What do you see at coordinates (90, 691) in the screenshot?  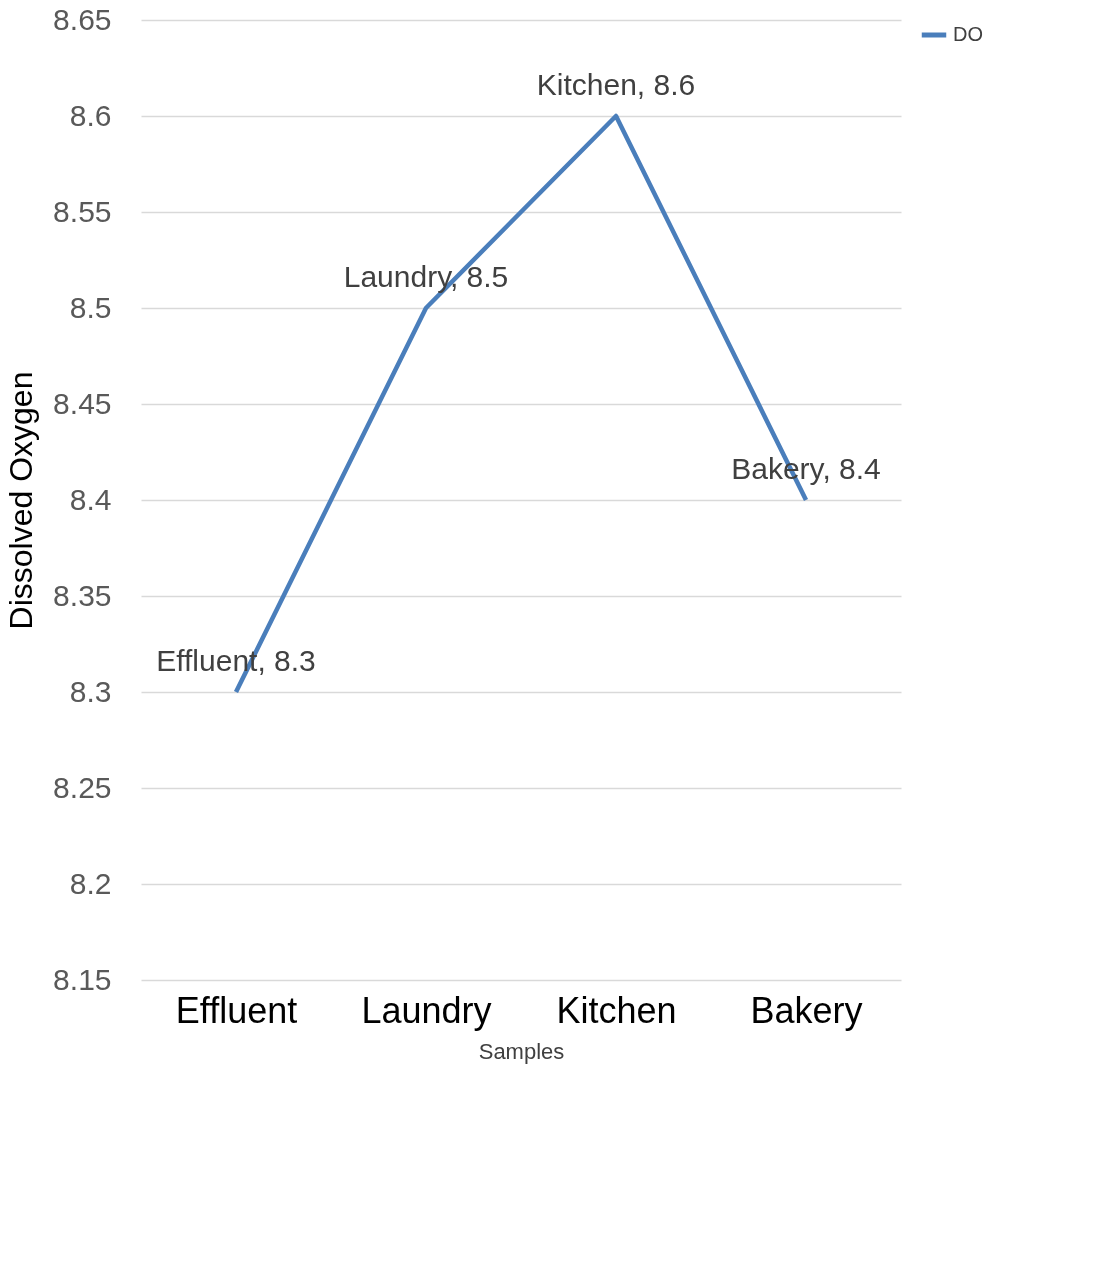 I see `y-tick-label: 8.3` at bounding box center [90, 691].